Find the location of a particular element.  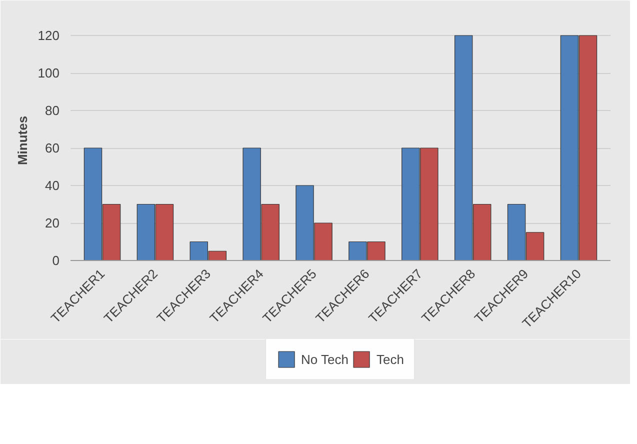

y-tick-label: 40 is located at coordinates (52, 185).